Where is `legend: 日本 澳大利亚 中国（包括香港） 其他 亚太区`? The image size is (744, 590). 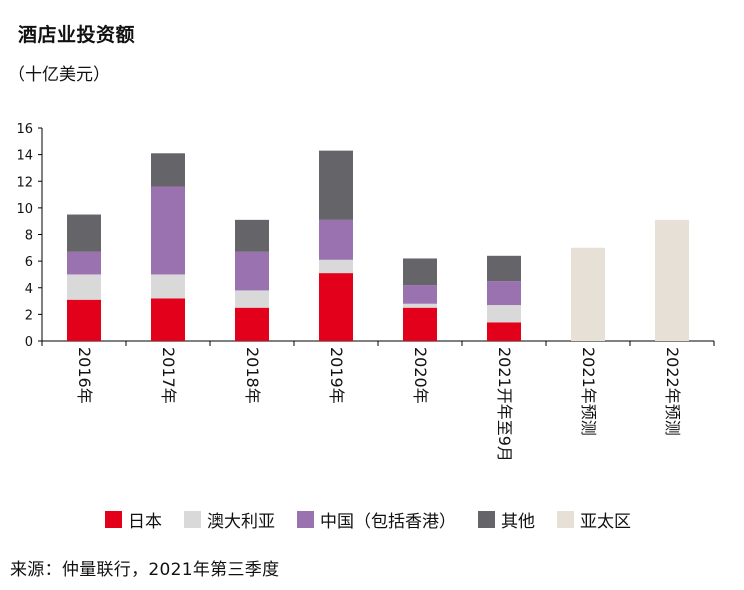
legend: 日本 澳大利亚 中国（包括香港） 其他 亚太区 is located at coordinates (379, 519).